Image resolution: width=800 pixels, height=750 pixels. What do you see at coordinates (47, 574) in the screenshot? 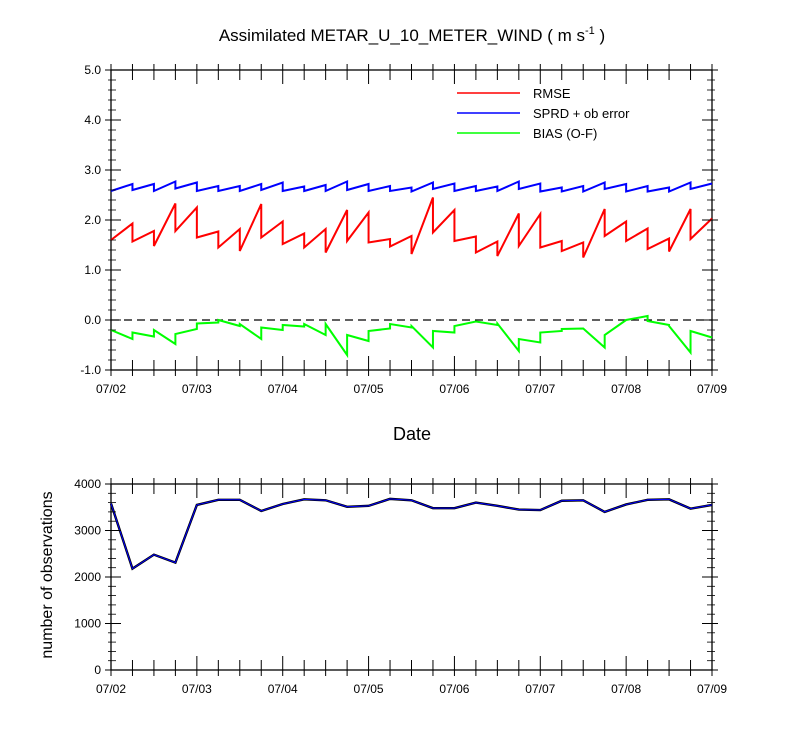
I see `y-axis-title-observations: number of observations` at bounding box center [47, 574].